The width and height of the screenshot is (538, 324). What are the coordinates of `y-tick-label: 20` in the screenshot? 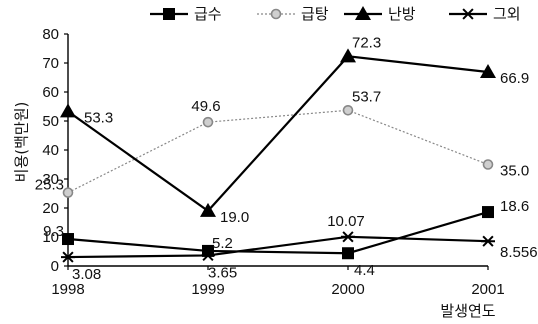 It's located at (50, 208).